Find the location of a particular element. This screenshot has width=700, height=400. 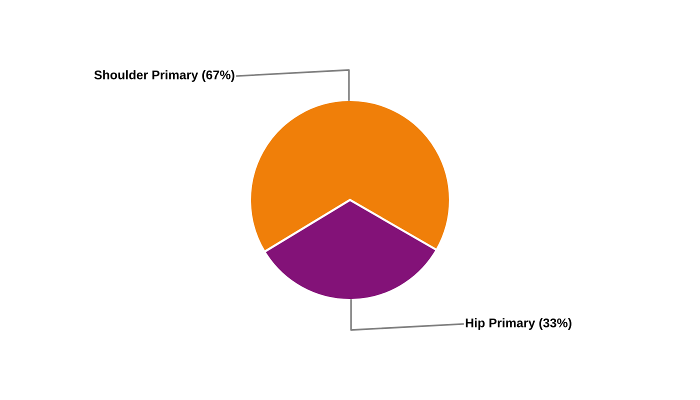

slice-label: Shoulder Primary (67%) is located at coordinates (164, 76).